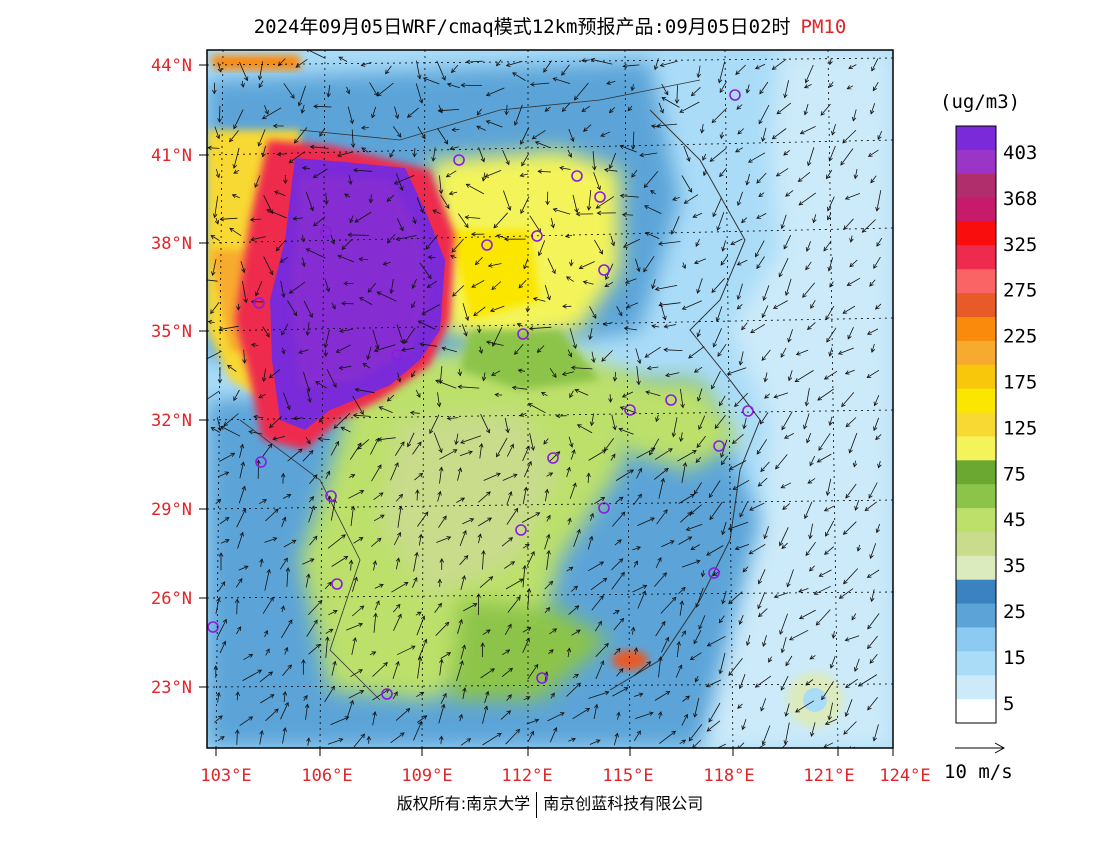 This screenshot has height=850, width=1100. What do you see at coordinates (1008, 704) in the screenshot?
I see `legend-label: 5` at bounding box center [1008, 704].